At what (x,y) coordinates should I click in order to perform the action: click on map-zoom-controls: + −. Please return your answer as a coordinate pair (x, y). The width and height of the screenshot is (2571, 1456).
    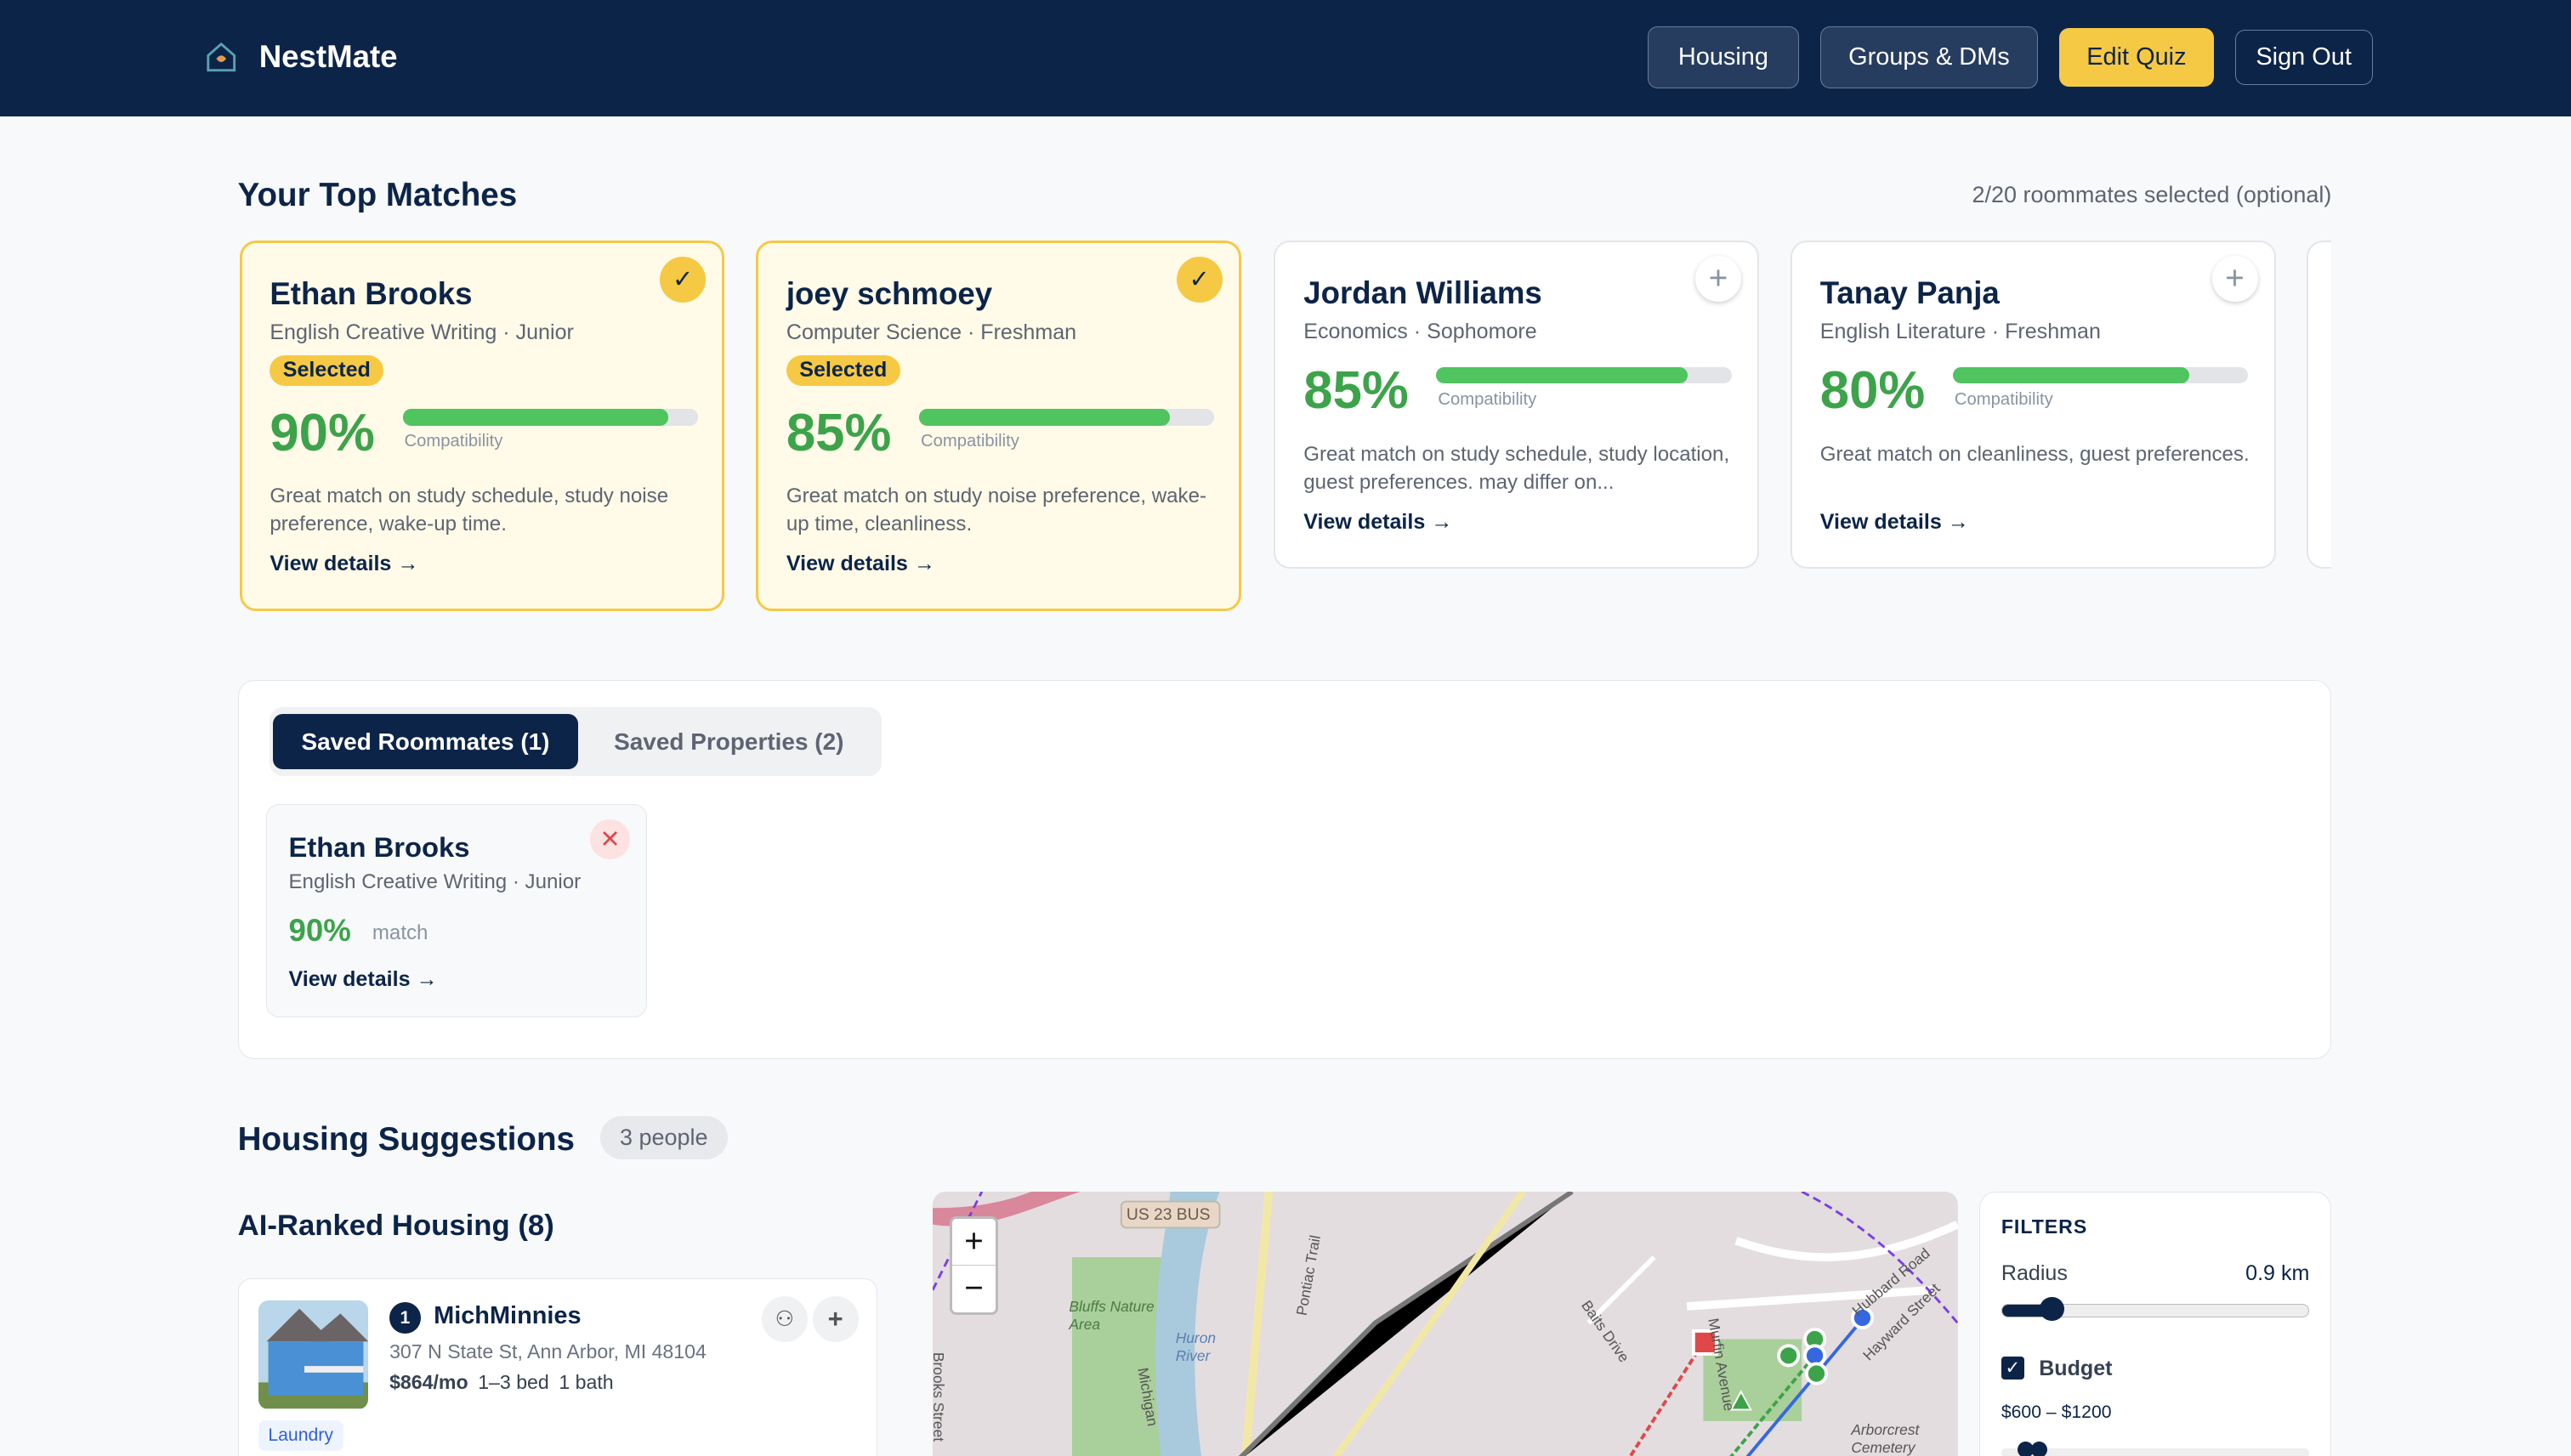
    Looking at the image, I should click on (974, 1265).